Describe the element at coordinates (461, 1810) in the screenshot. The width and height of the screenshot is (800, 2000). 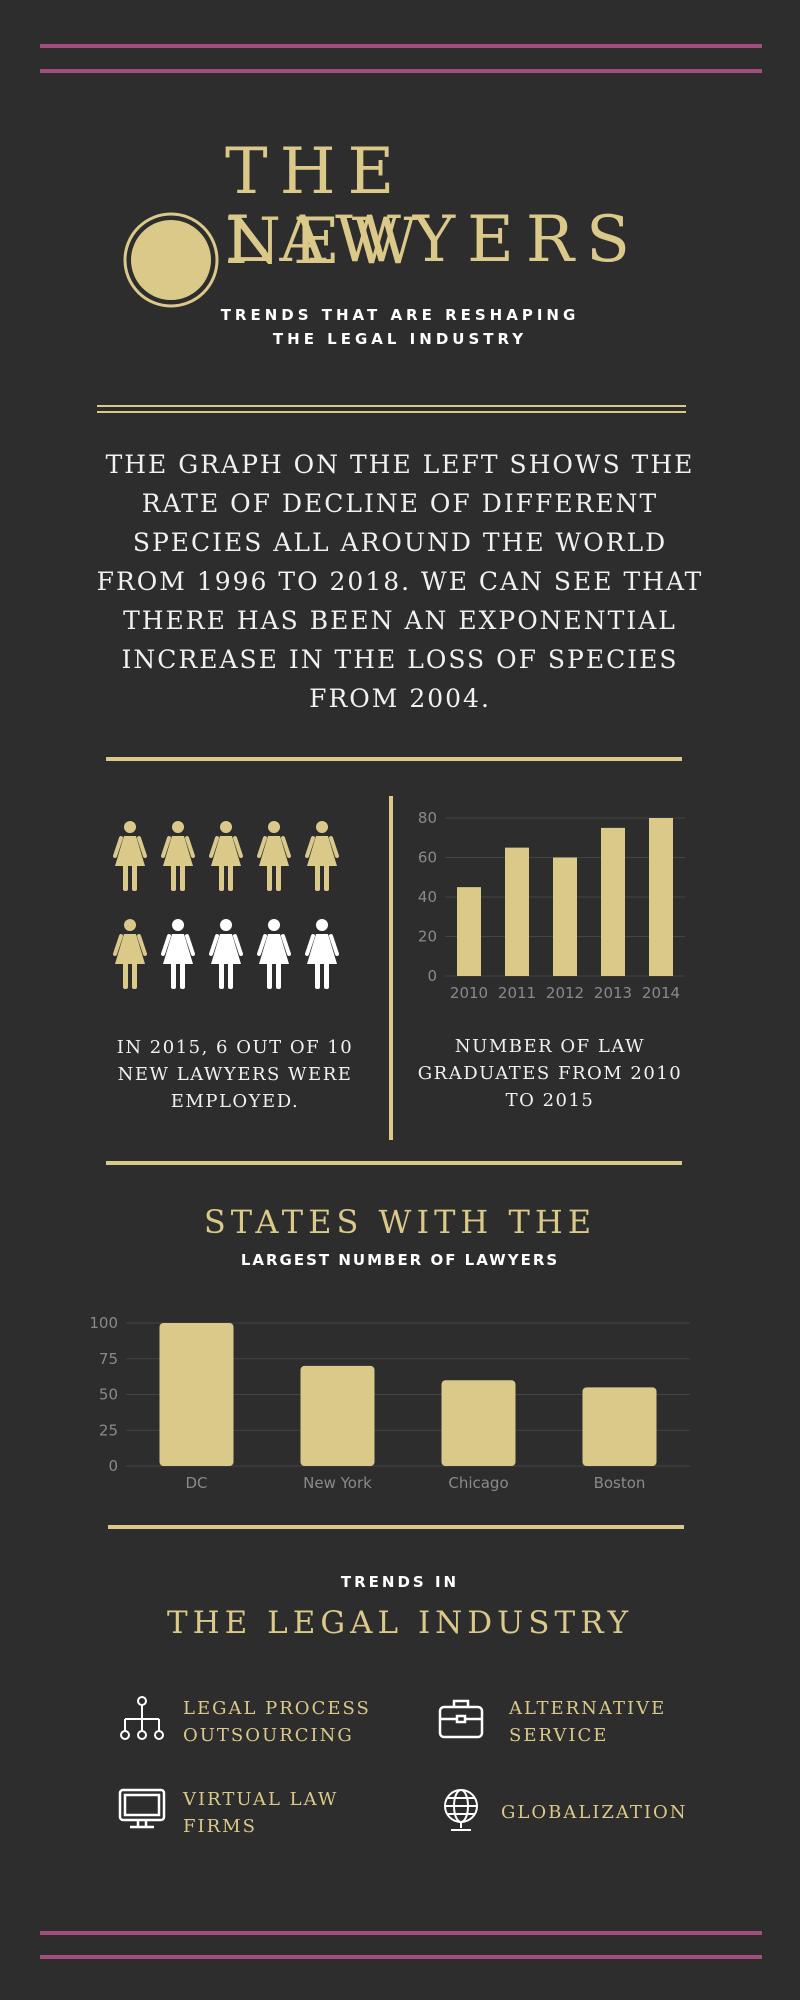
I see `globe-icon` at that location.